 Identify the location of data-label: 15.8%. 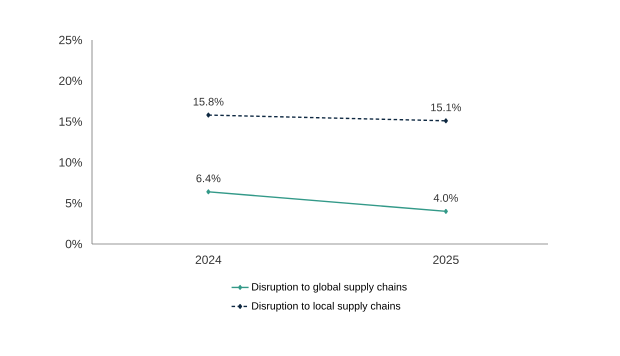
(209, 102).